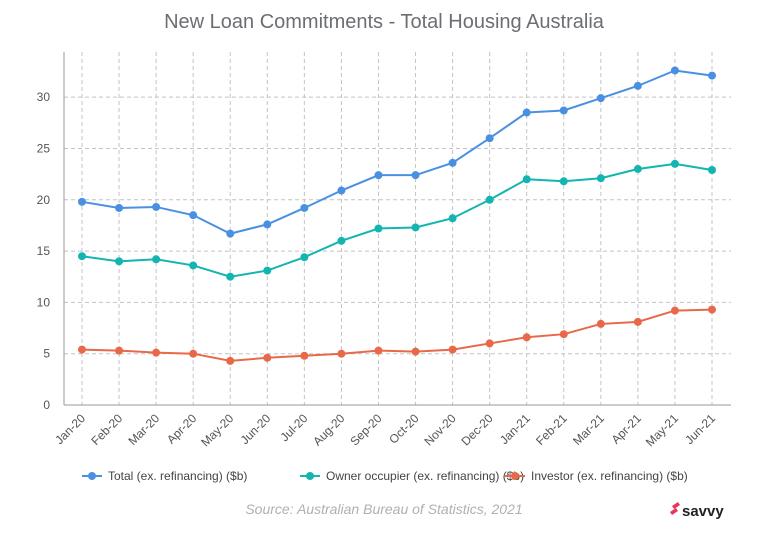 Image resolution: width=768 pixels, height=542 pixels. Describe the element at coordinates (439, 429) in the screenshot. I see `x-tick-label: Nov-20` at that location.